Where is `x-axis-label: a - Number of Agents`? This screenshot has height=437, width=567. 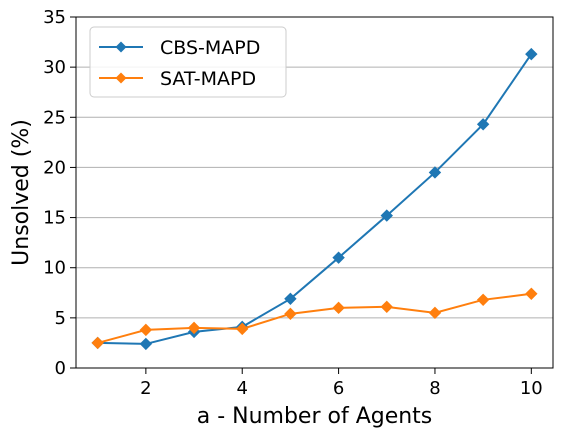 x-axis-label: a - Number of Agents is located at coordinates (315, 416).